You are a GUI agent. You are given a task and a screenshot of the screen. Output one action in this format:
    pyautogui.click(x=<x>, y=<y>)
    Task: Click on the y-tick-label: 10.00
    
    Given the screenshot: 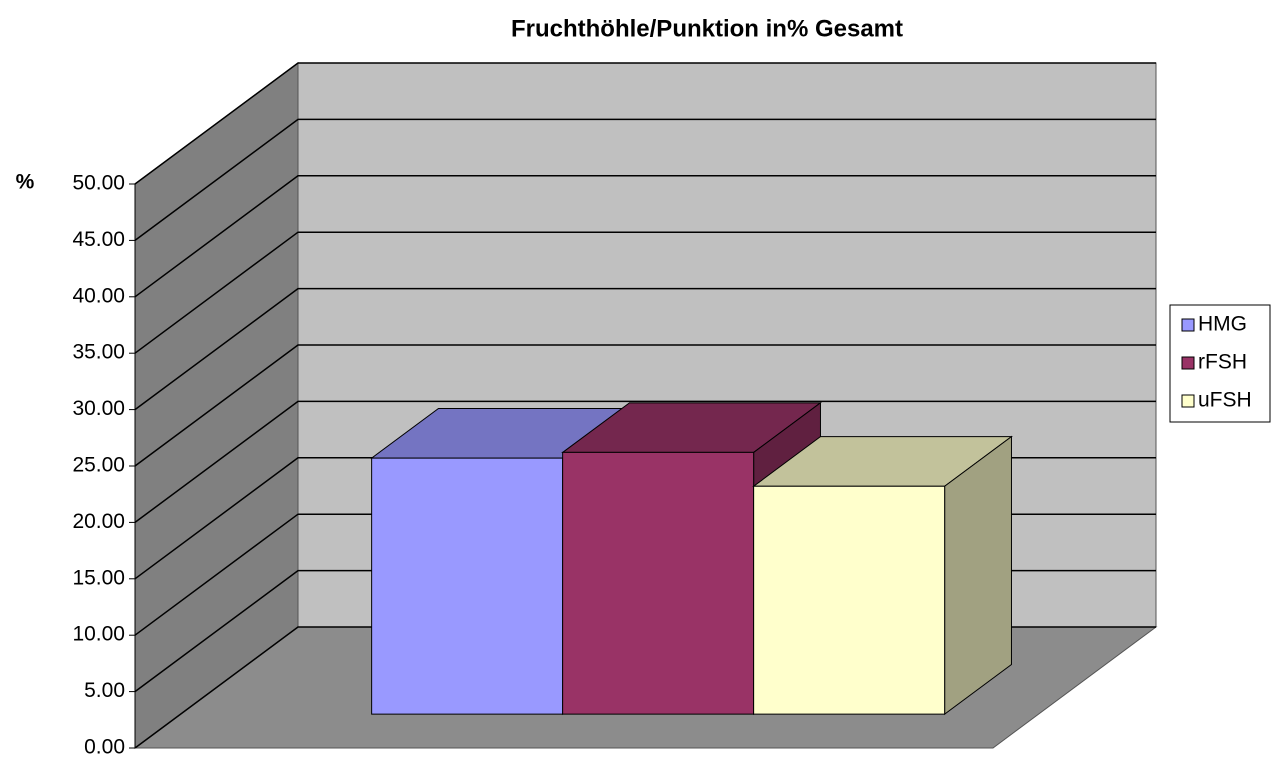 What is the action you would take?
    pyautogui.click(x=98, y=634)
    